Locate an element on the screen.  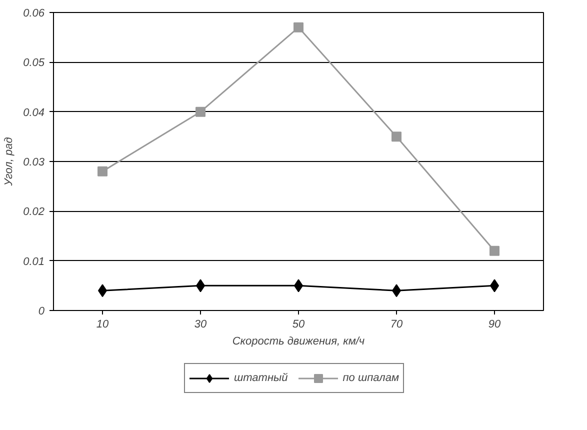
legend-label: по шпалам is located at coordinates (370, 378).